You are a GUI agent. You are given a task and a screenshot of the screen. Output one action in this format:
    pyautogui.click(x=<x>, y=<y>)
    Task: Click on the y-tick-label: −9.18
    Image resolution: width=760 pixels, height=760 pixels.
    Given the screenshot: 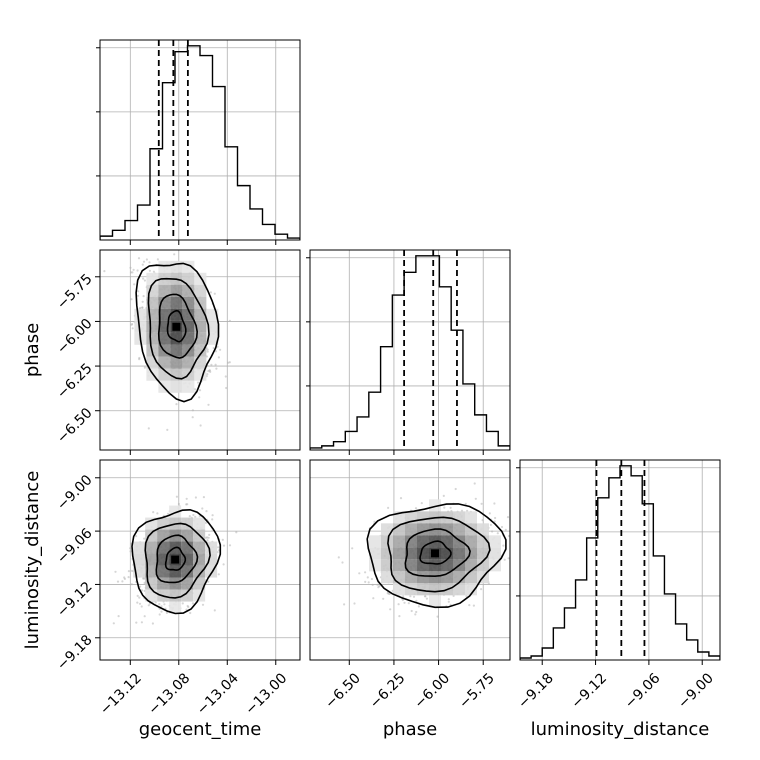 What is the action you would take?
    pyautogui.click(x=75, y=653)
    